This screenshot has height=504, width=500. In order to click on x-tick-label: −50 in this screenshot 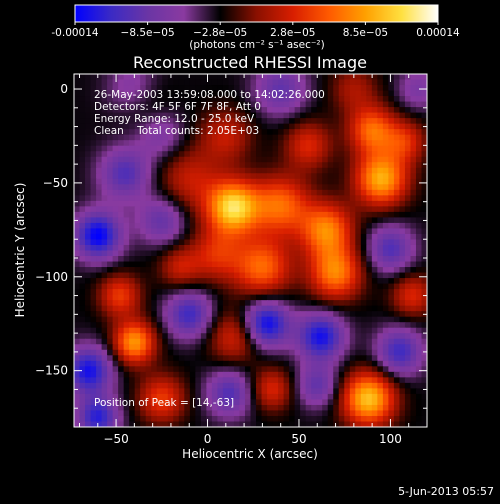, I will do `click(115, 439)`.